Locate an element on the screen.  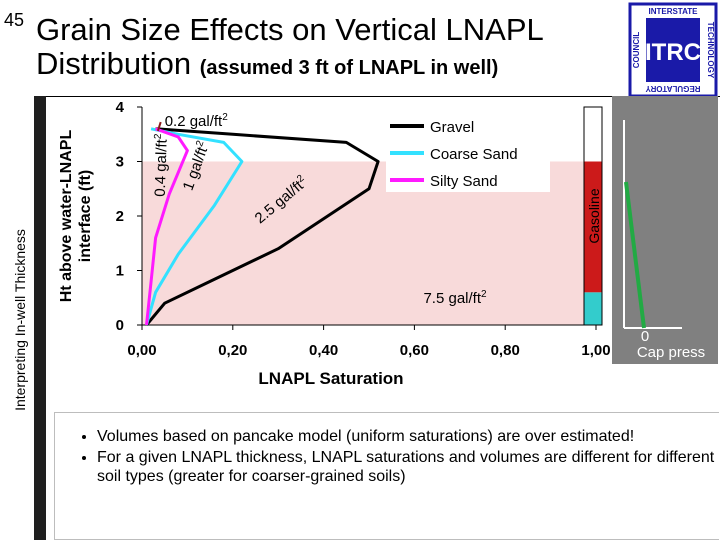
y-axis-label: Ht above water-LNAPL is located at coordinates (66, 216).